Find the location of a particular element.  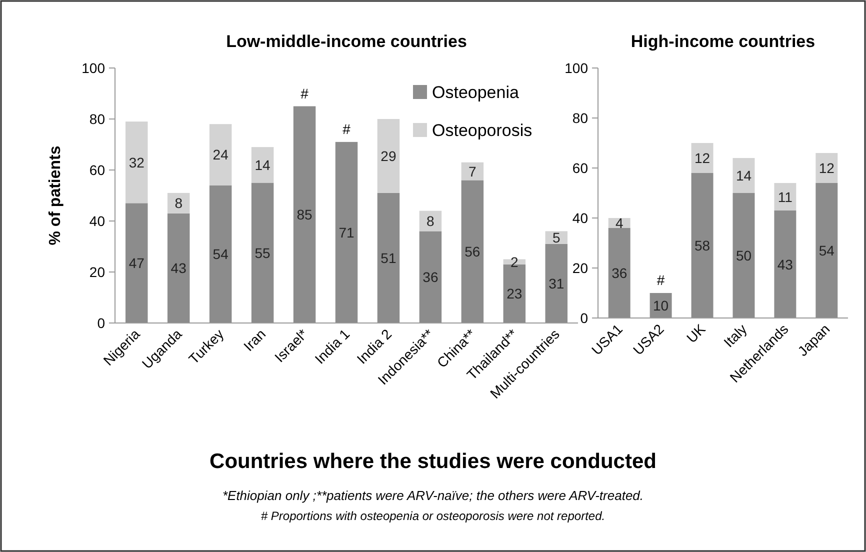

data-label: 31 is located at coordinates (556, 283).